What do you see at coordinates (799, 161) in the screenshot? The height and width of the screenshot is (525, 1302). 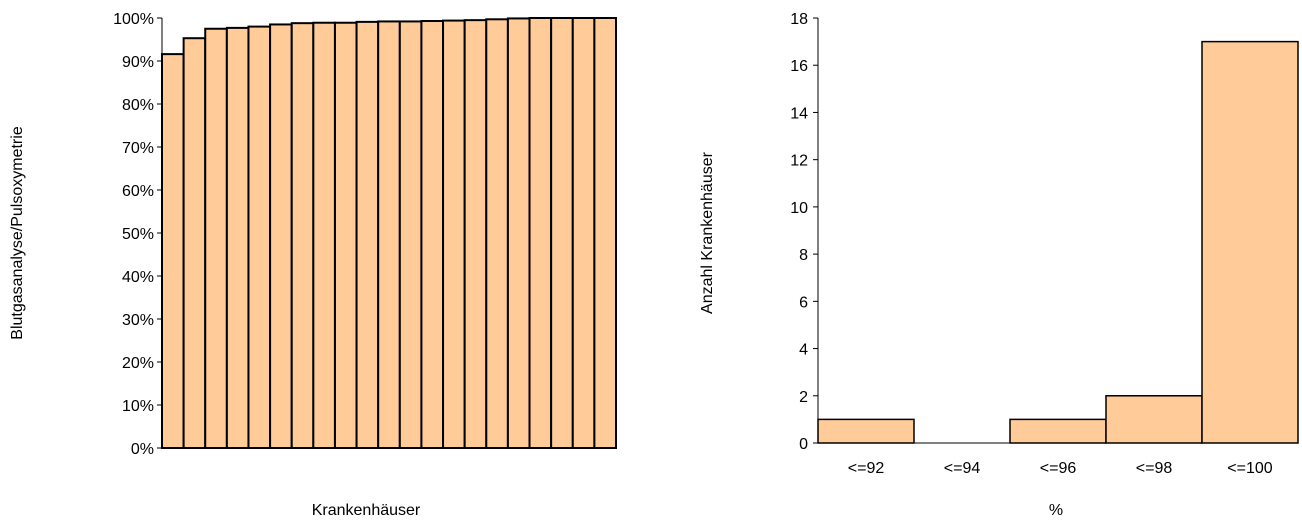 I see `right-y-tick-label: 12` at bounding box center [799, 161].